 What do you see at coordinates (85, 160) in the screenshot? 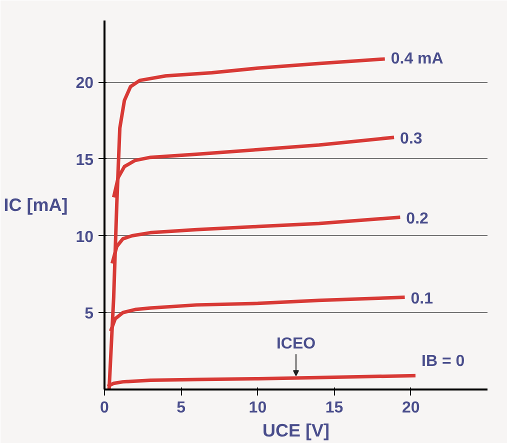
I see `y-tick-label: 15` at bounding box center [85, 160].